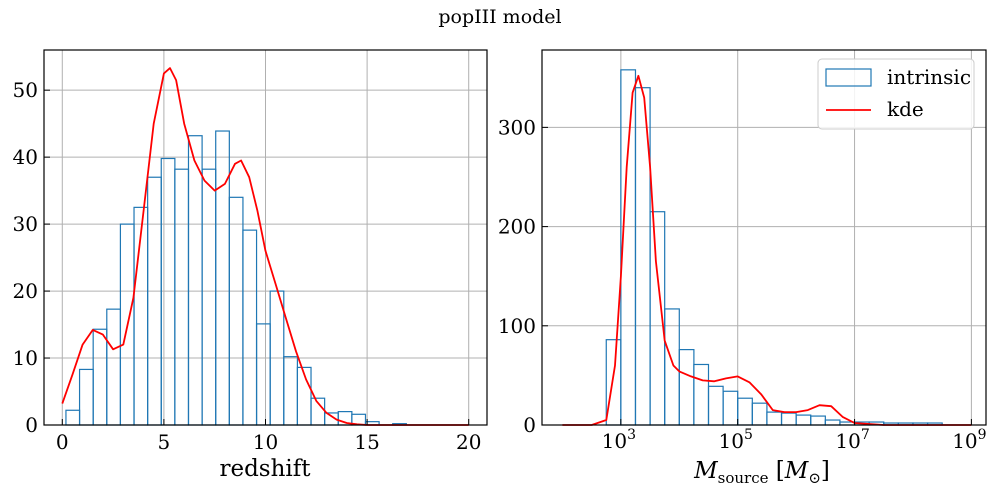  What do you see at coordinates (265, 469) in the screenshot?
I see `x-axis-label: redshift` at bounding box center [265, 469].